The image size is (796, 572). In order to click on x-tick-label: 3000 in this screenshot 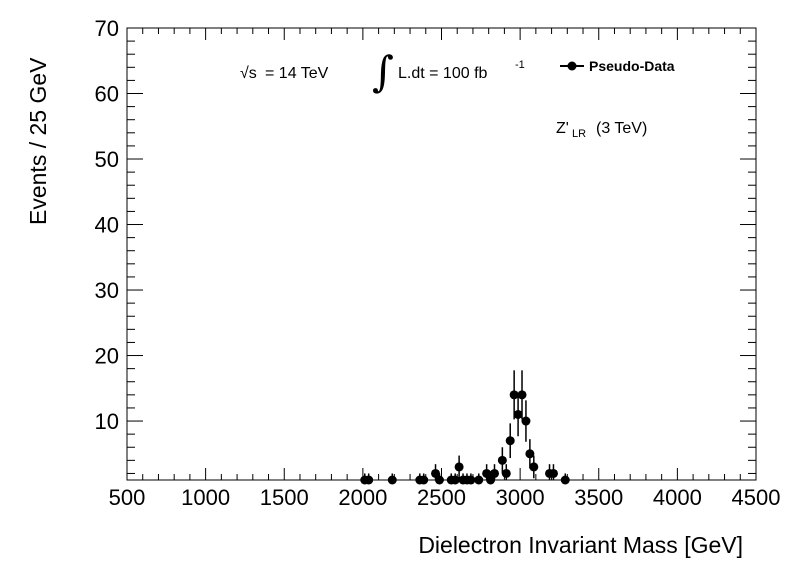, I will do `click(520, 497)`.